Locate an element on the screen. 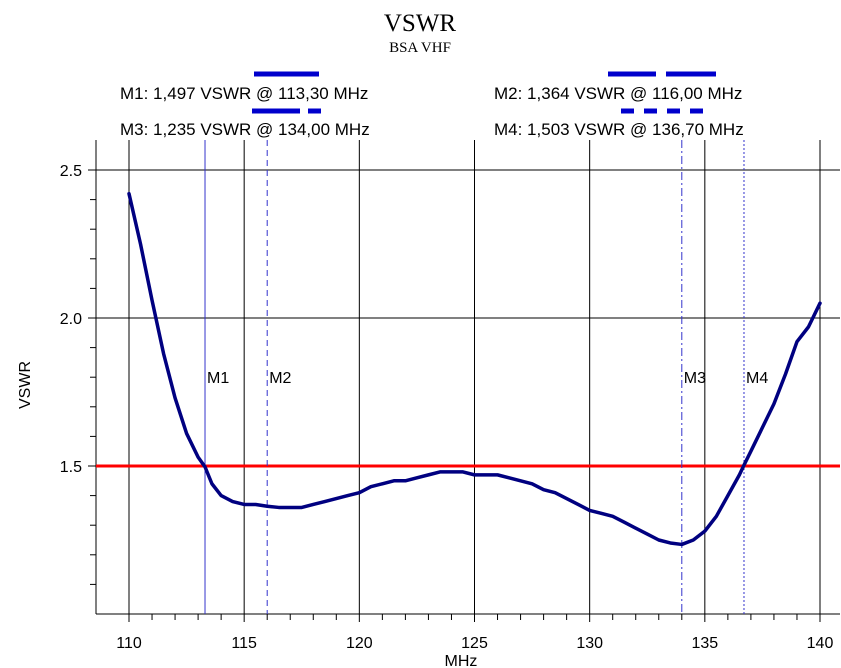 The width and height of the screenshot is (841, 668). x-tick-label-125: 125 is located at coordinates (474, 643).